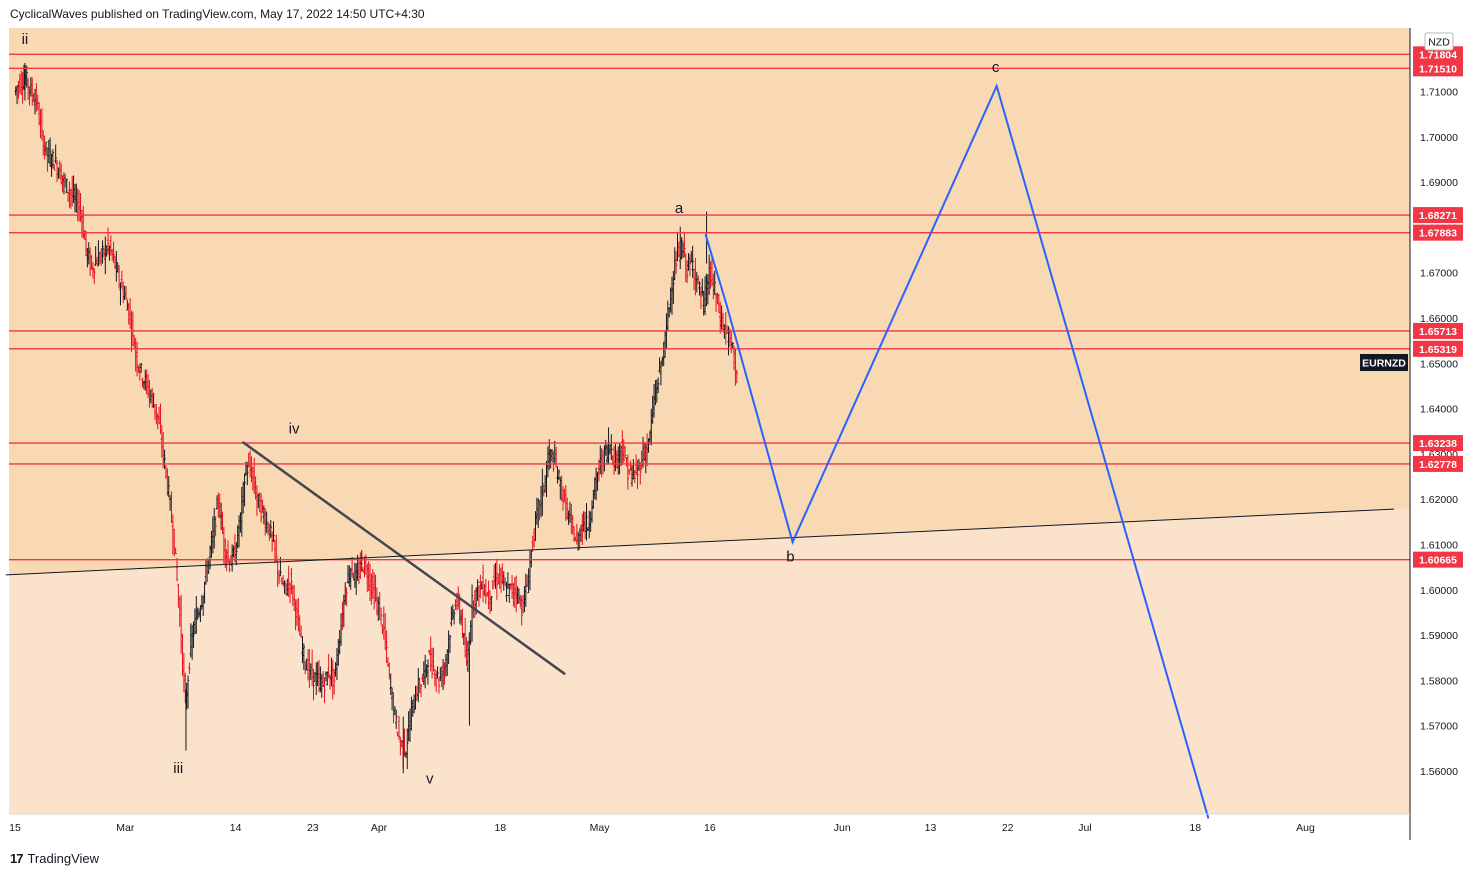 The width and height of the screenshot is (1478, 877). I want to click on footer: 17 TradingView, so click(54, 858).